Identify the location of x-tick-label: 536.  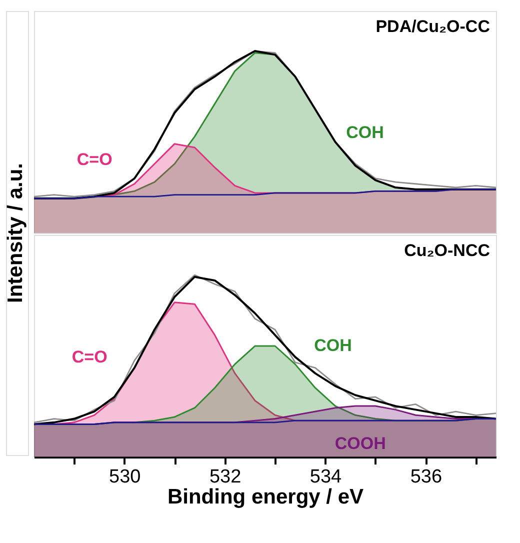
(426, 477).